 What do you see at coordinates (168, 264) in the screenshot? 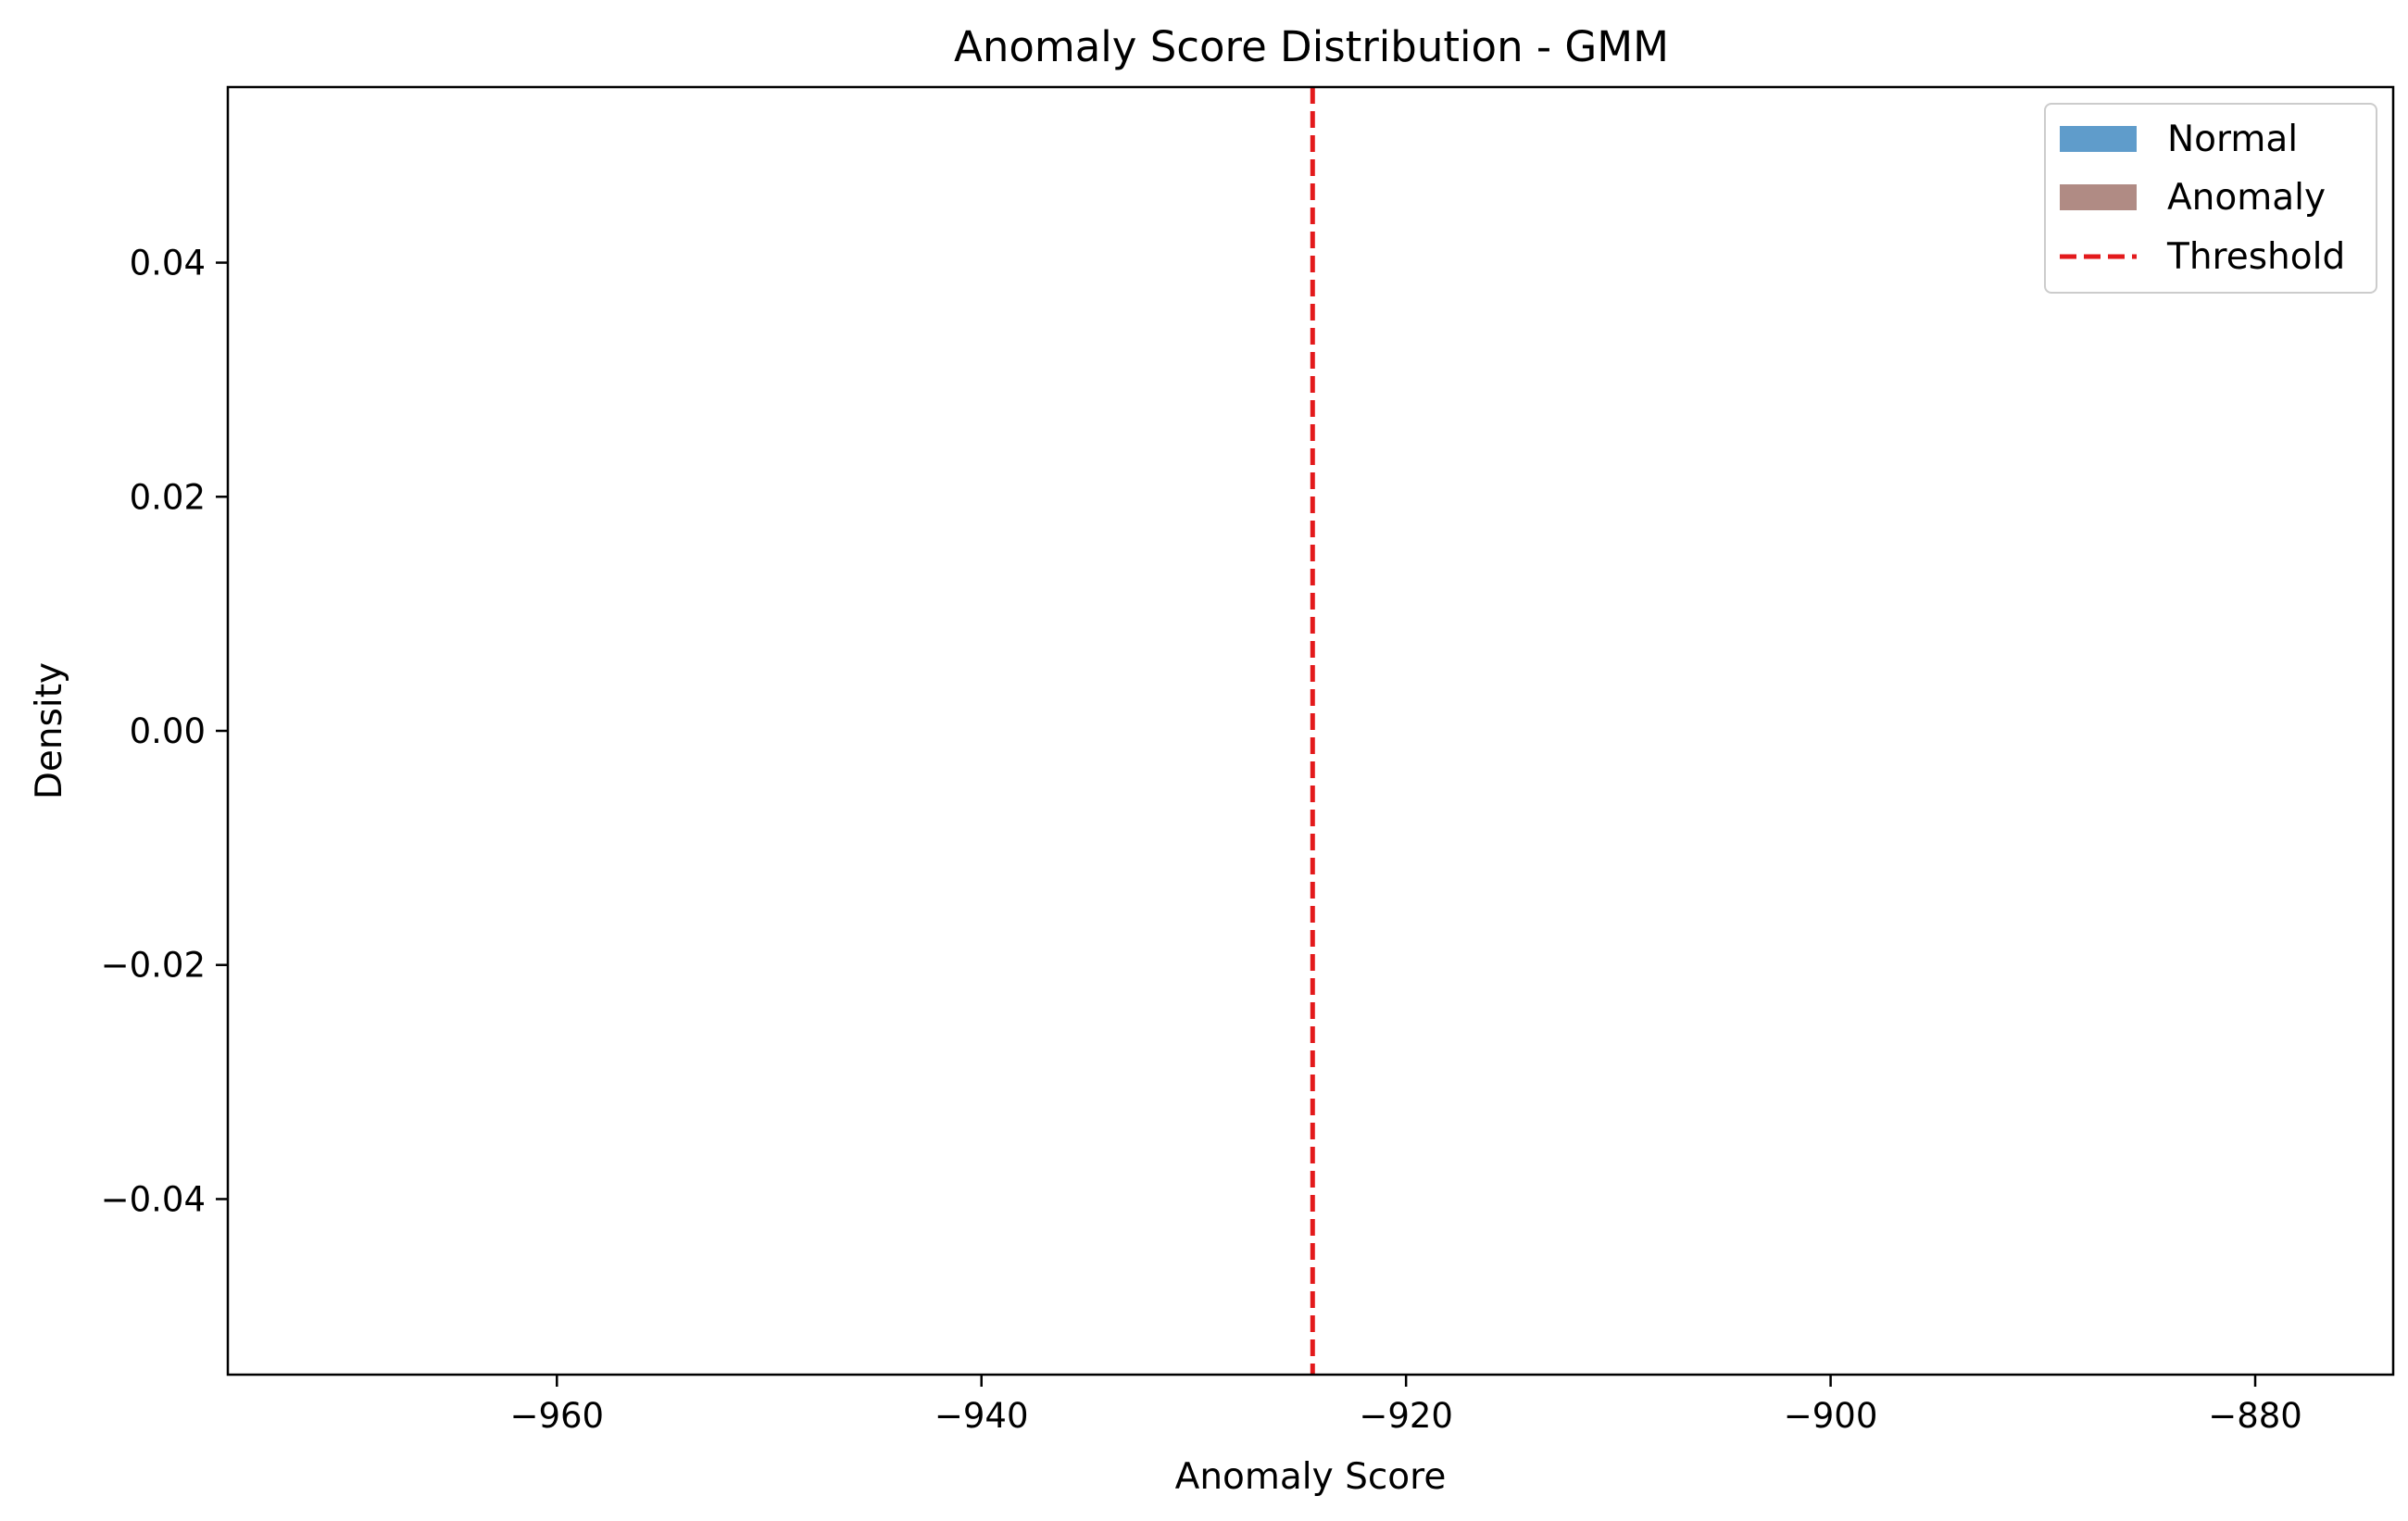
I see `y-tick-label: 0.04` at bounding box center [168, 264].